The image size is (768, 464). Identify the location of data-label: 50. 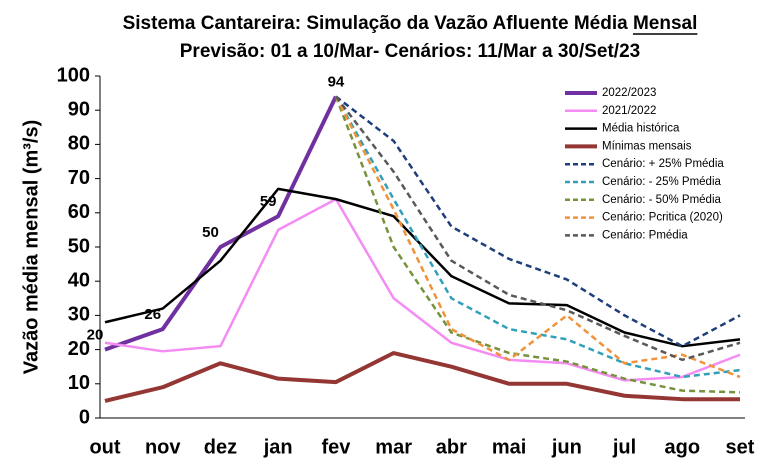
(210, 232).